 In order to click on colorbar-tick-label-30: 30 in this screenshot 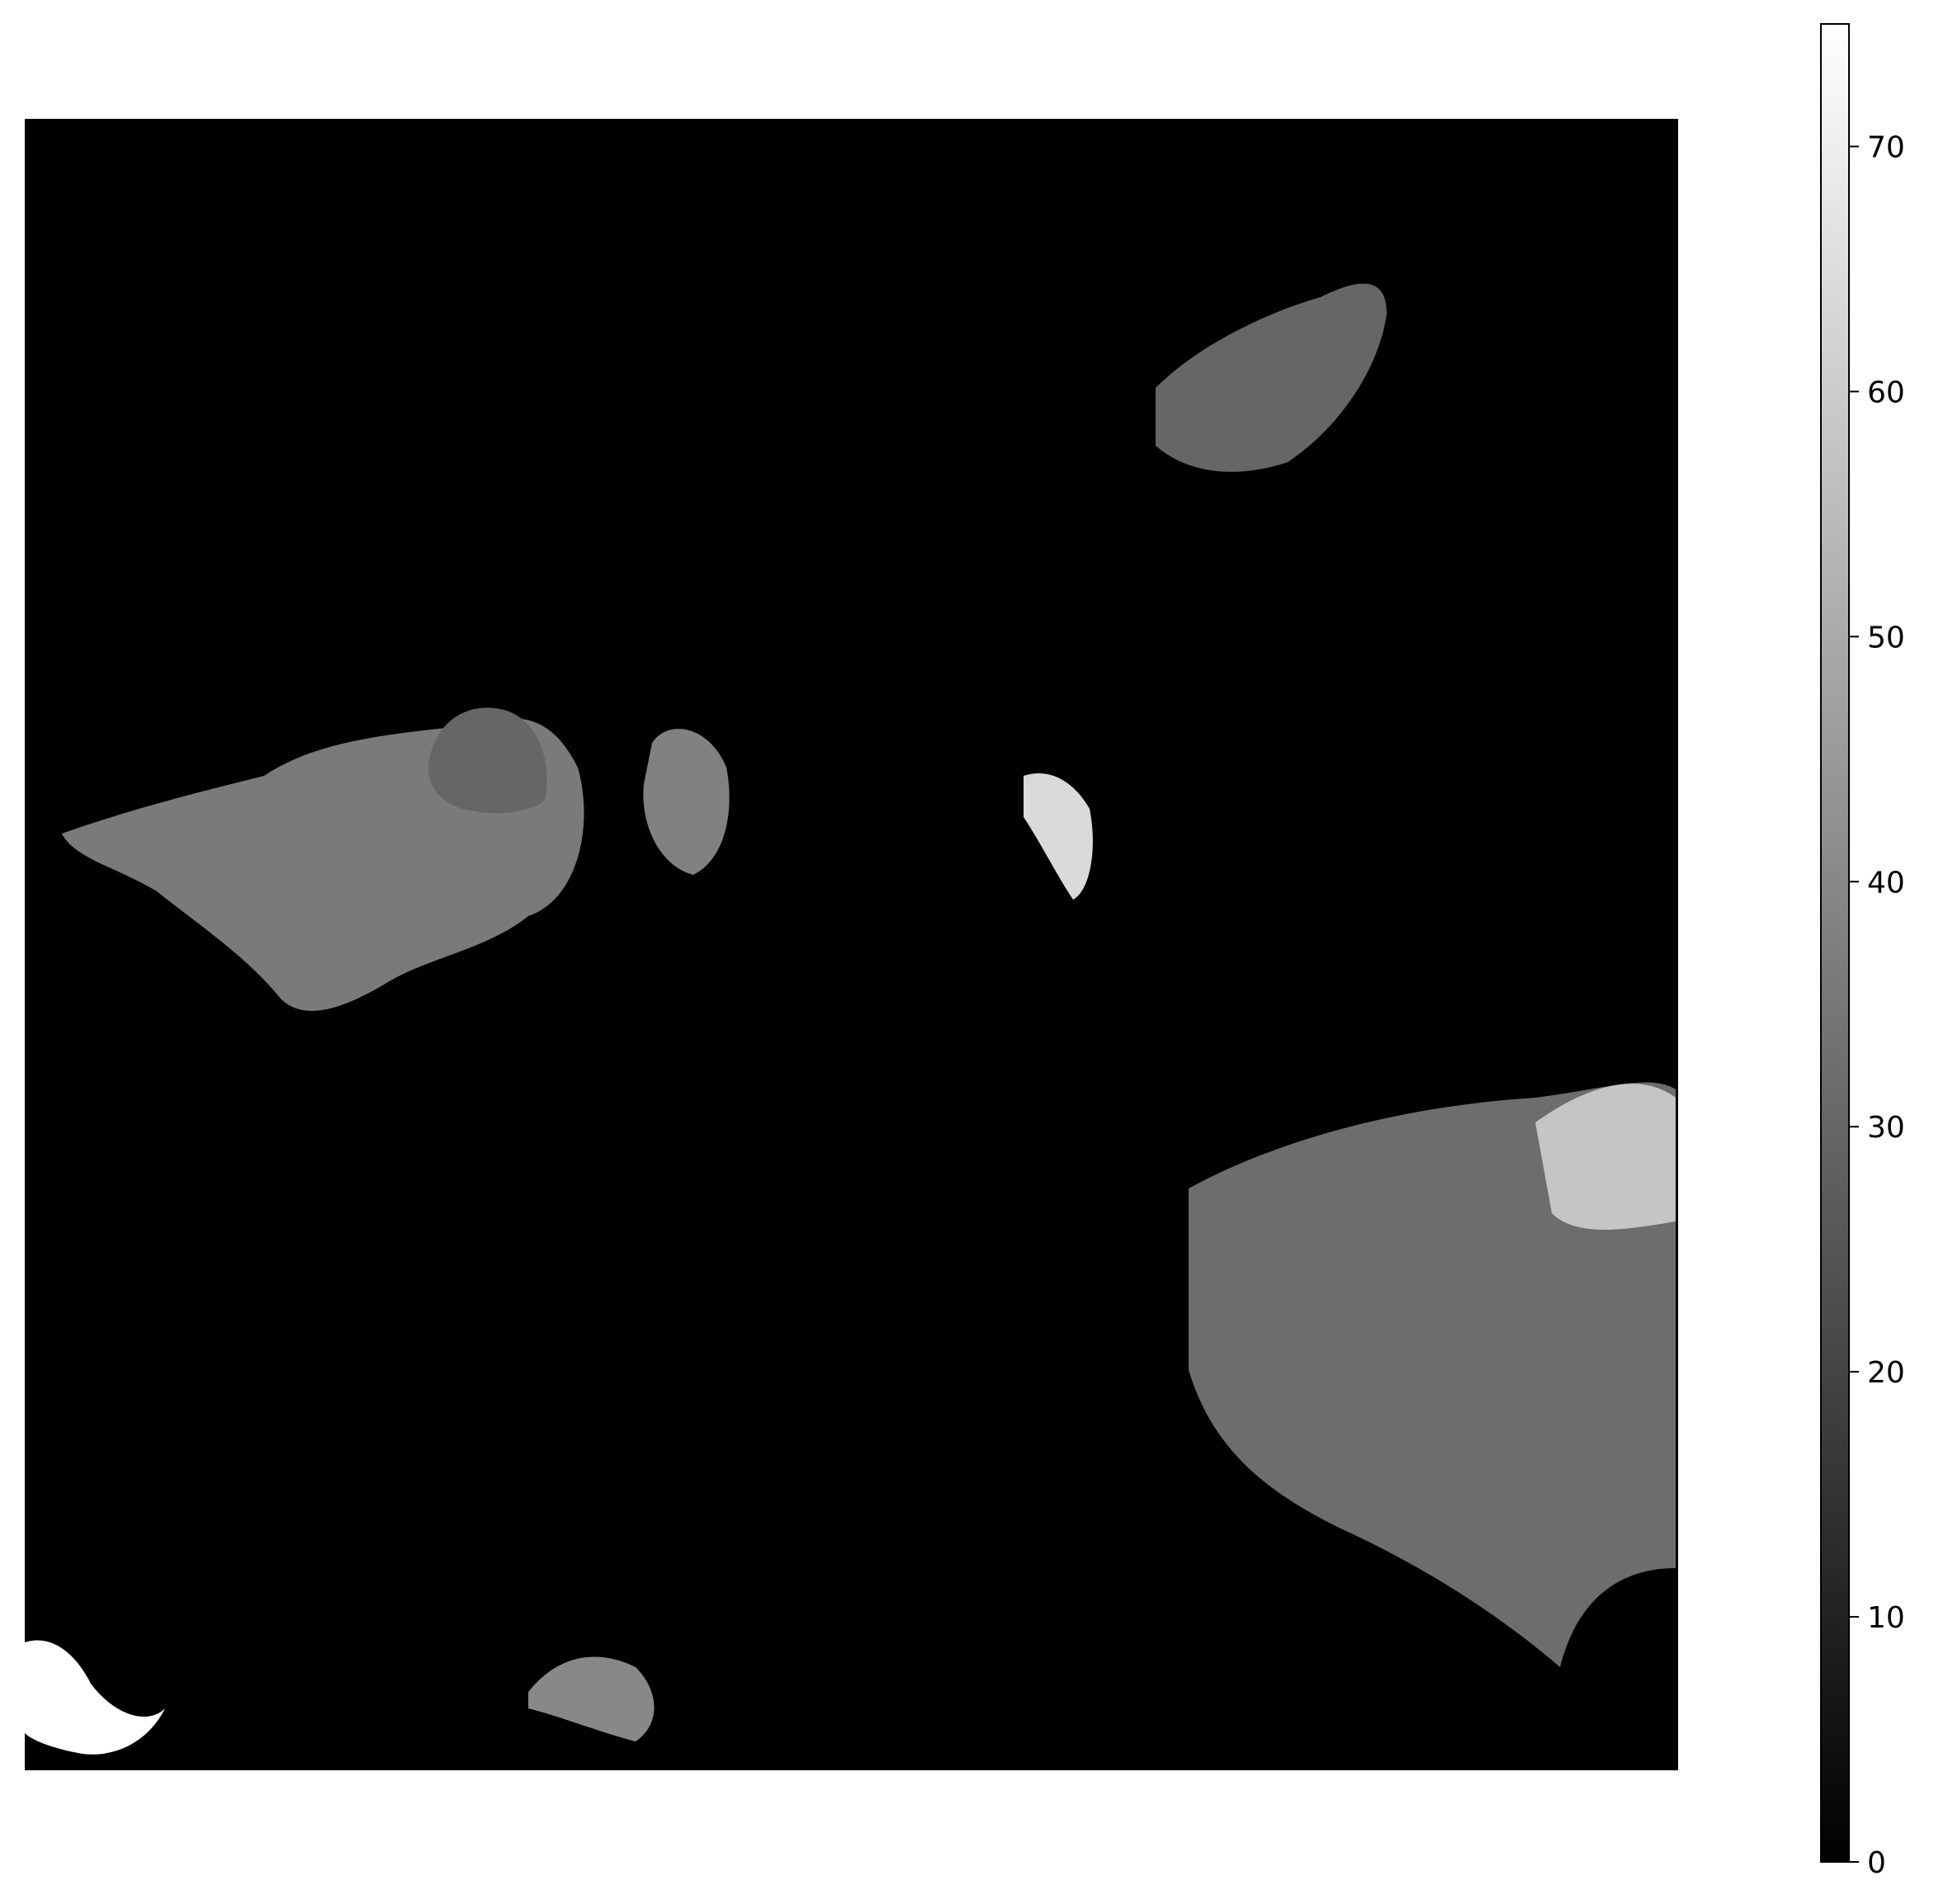, I will do `click(1886, 1128)`.